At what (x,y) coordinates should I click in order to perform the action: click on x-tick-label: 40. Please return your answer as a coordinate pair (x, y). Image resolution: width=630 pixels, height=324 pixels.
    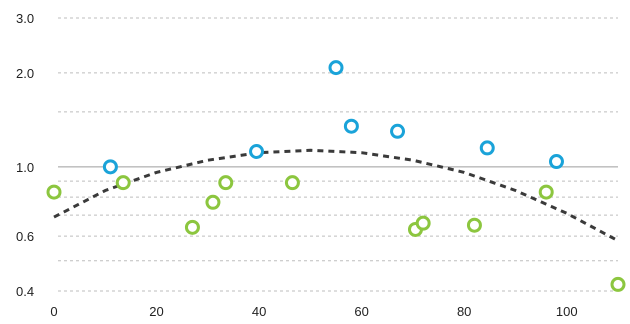
    Looking at the image, I should click on (259, 311).